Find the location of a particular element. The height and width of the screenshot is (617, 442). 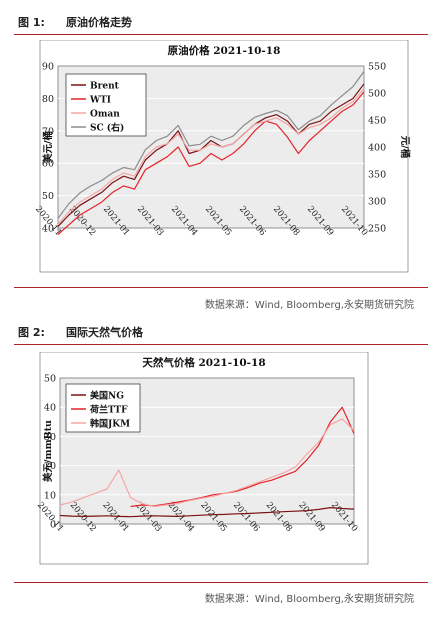

y2-tick-label: 500 is located at coordinates (377, 94).